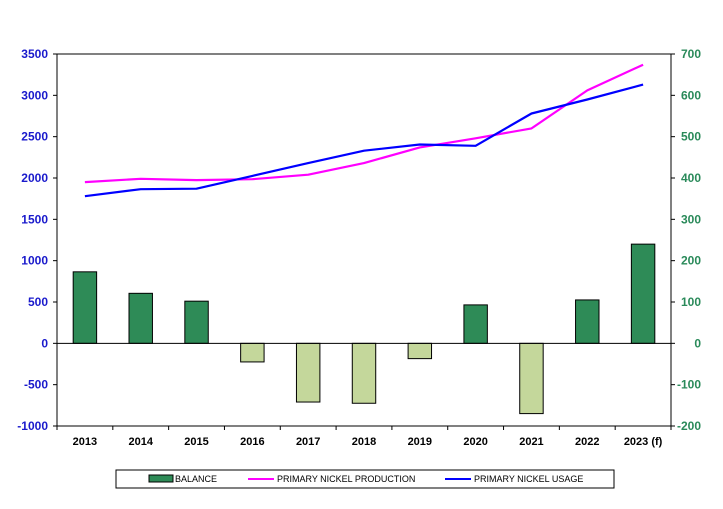 This screenshot has width=723, height=509. What do you see at coordinates (689, 426) in the screenshot?
I see `right-tick-label: -200` at bounding box center [689, 426].